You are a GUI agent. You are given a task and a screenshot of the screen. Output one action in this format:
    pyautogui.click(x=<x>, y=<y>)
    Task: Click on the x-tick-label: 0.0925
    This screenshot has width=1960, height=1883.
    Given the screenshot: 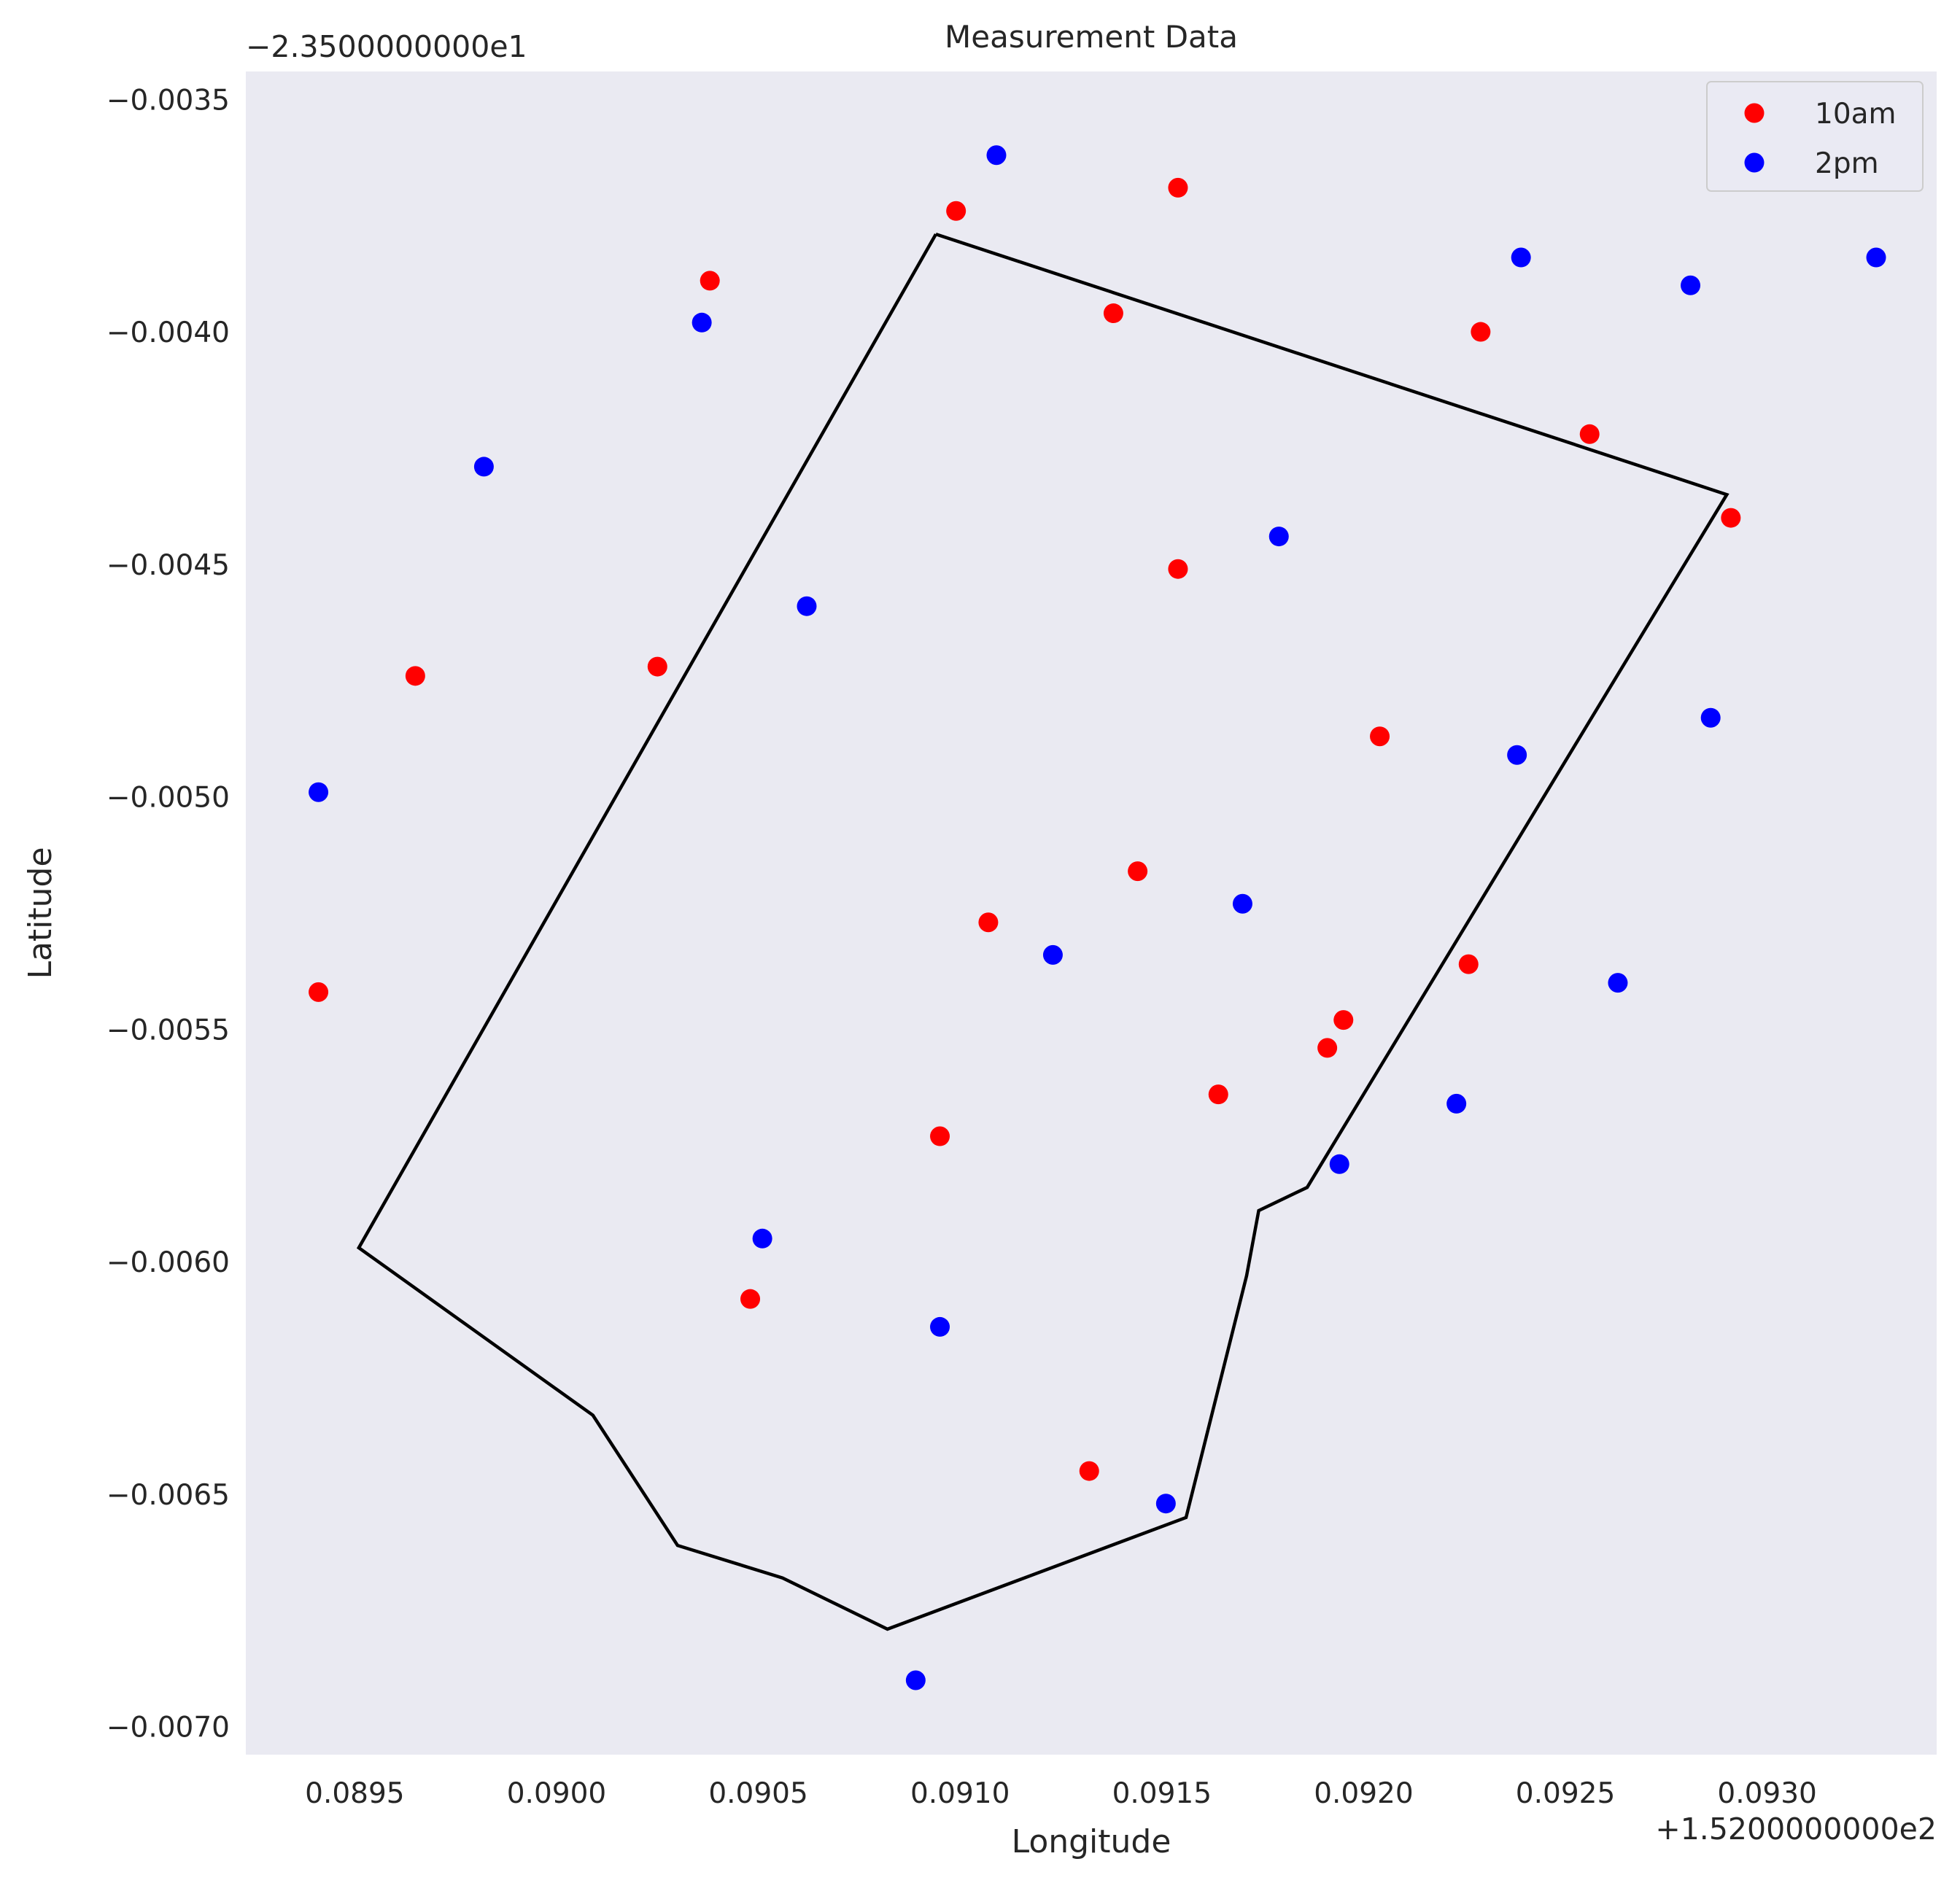 What is the action you would take?
    pyautogui.click(x=1565, y=1793)
    